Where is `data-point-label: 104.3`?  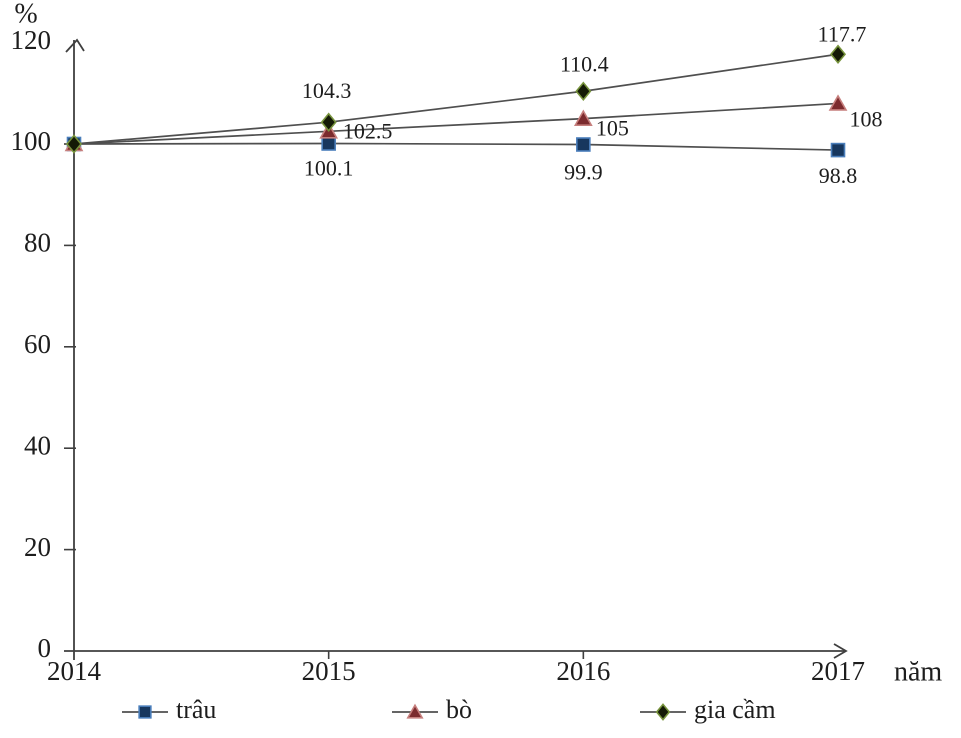
data-point-label: 104.3 is located at coordinates (327, 90).